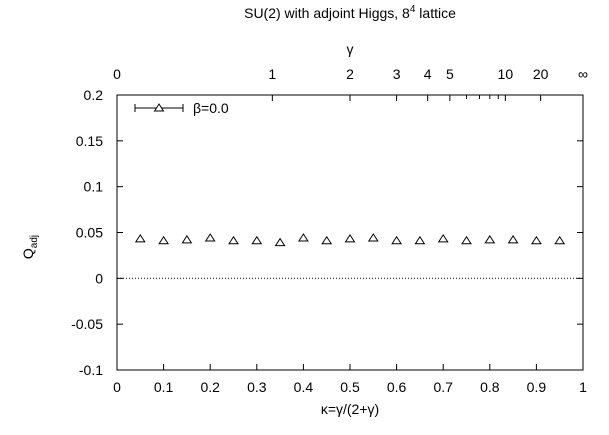 The width and height of the screenshot is (609, 435). What do you see at coordinates (506, 74) in the screenshot?
I see `top-tick-label: 10` at bounding box center [506, 74].